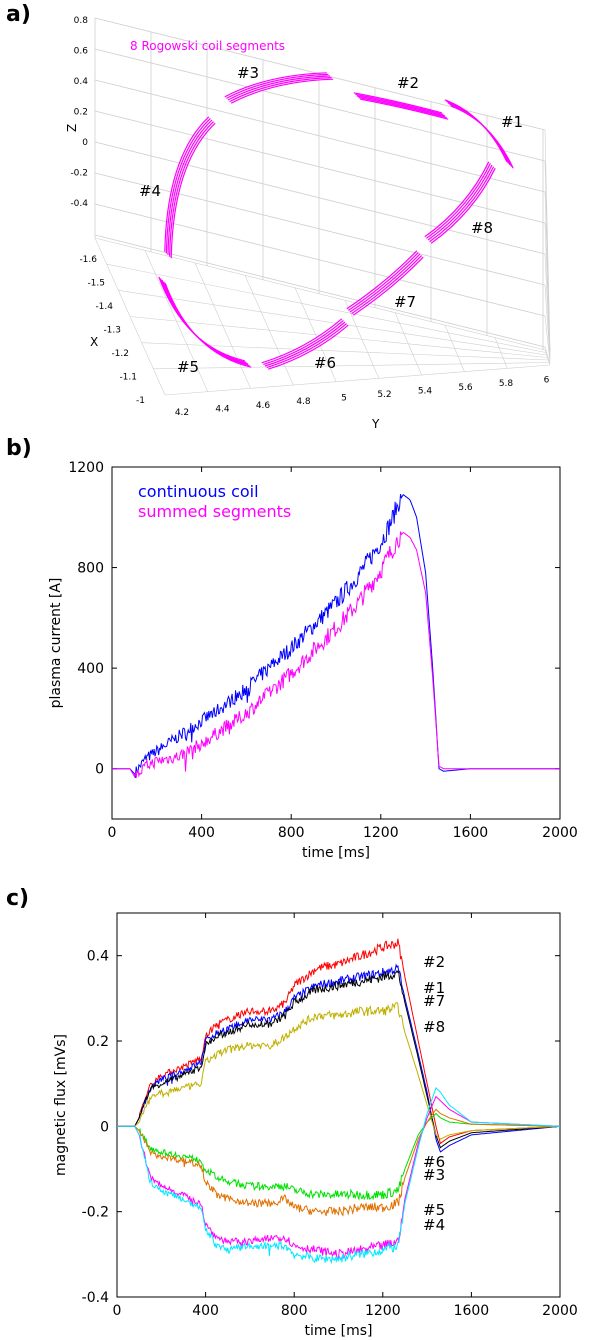 This screenshot has width=596, height=1340. I want to click on series-label: #5, so click(434, 1210).